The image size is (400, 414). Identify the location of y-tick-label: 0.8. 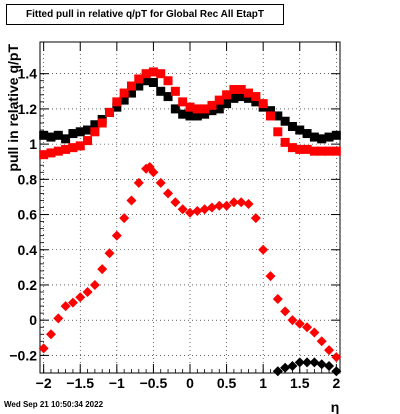
(28, 179).